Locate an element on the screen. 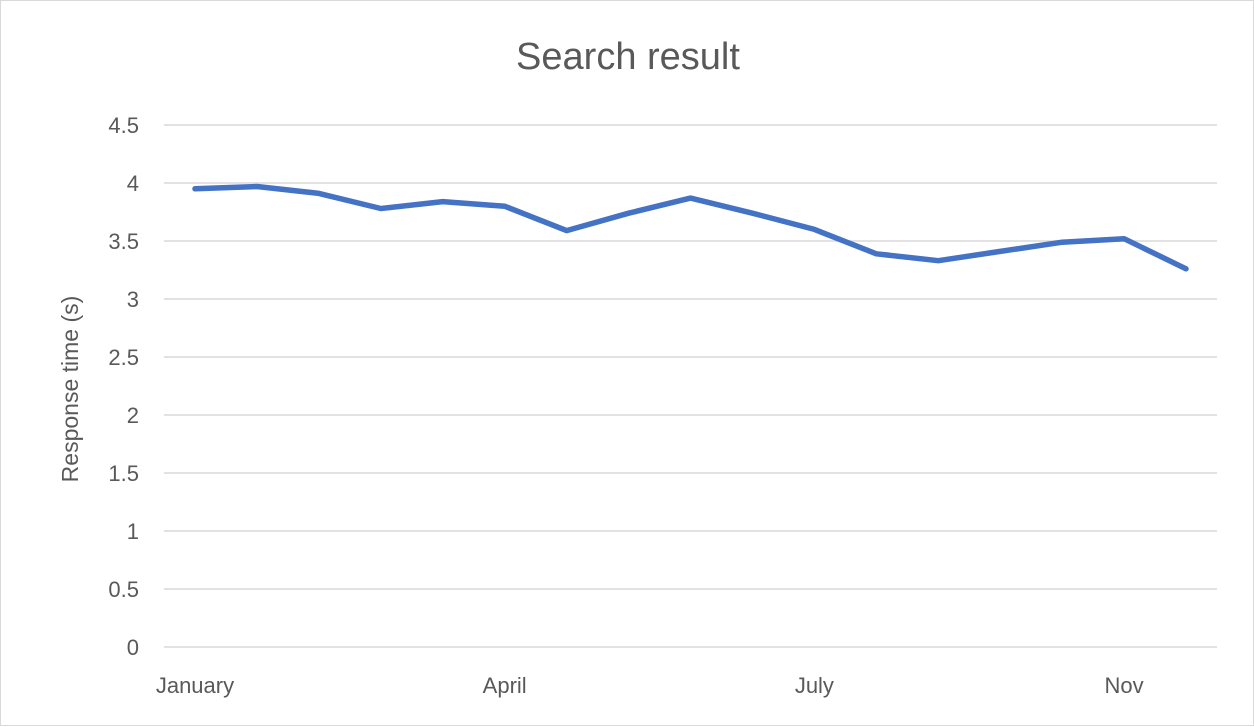  y-tick-label: 2 is located at coordinates (133, 415).